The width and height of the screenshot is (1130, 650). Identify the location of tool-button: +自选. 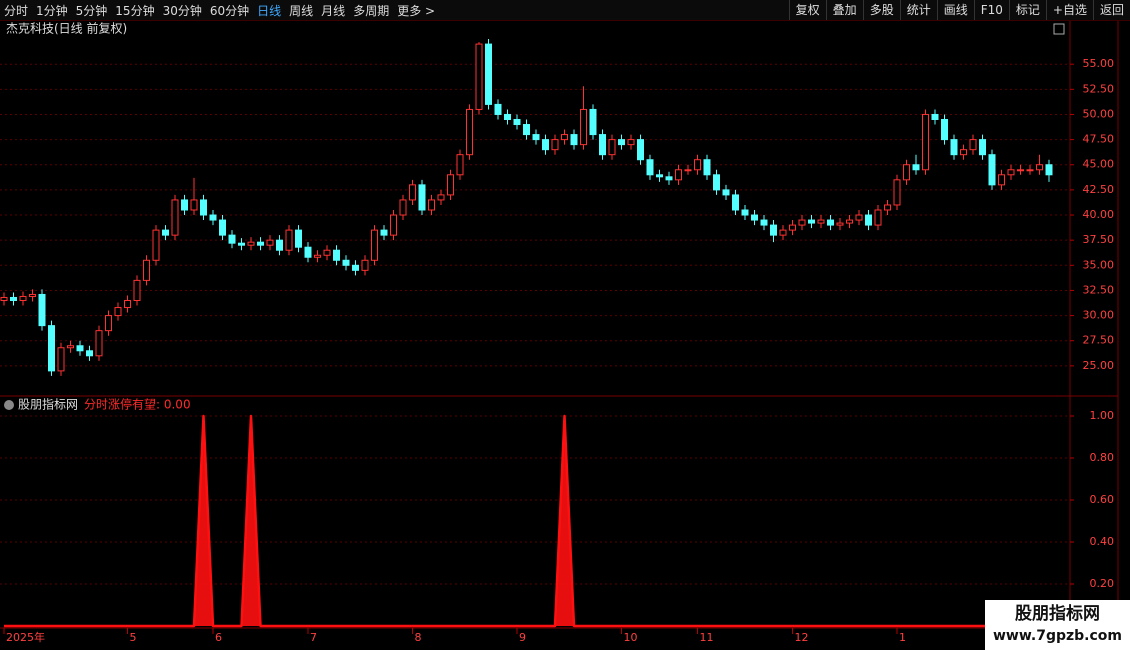
(1069, 10).